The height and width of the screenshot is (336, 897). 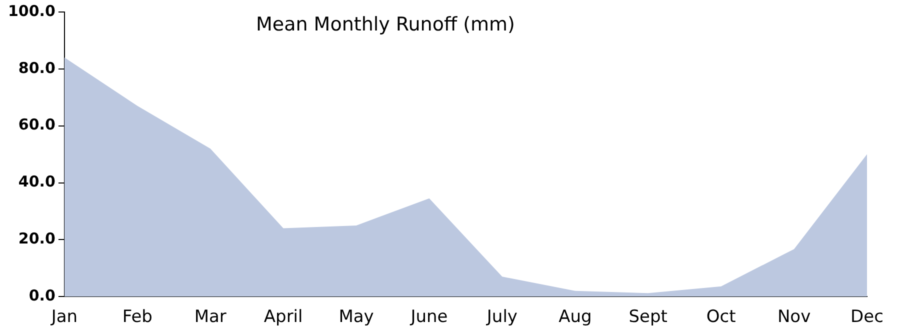 I want to click on x-tick-label: Dec, so click(x=867, y=317).